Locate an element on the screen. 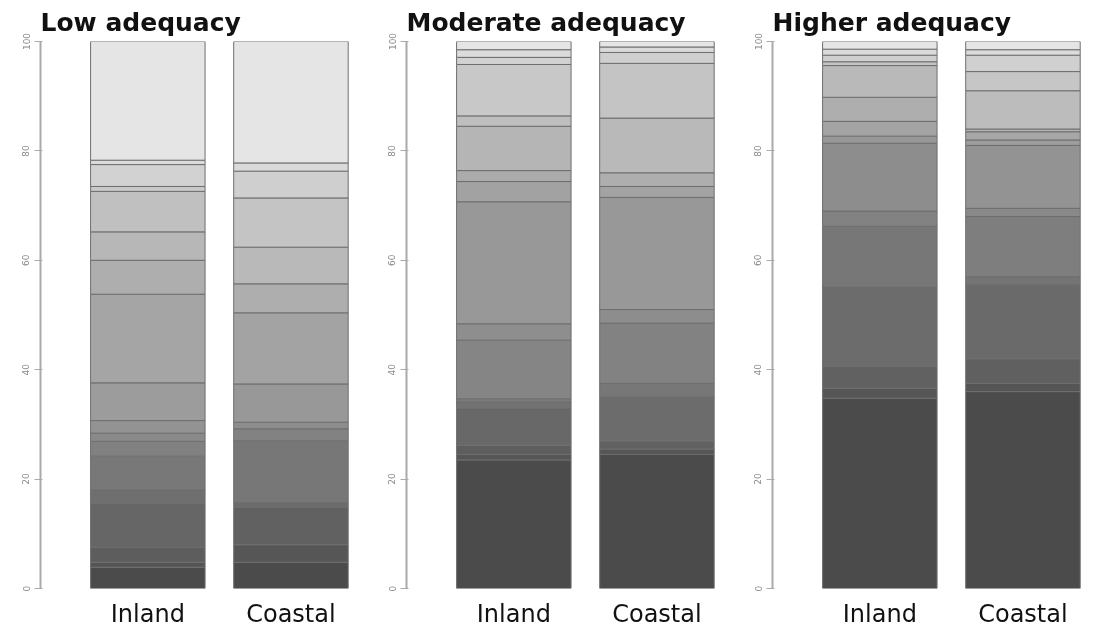 The height and width of the screenshot is (639, 1107). chart-title: Moderate adequacy is located at coordinates (546, 22).